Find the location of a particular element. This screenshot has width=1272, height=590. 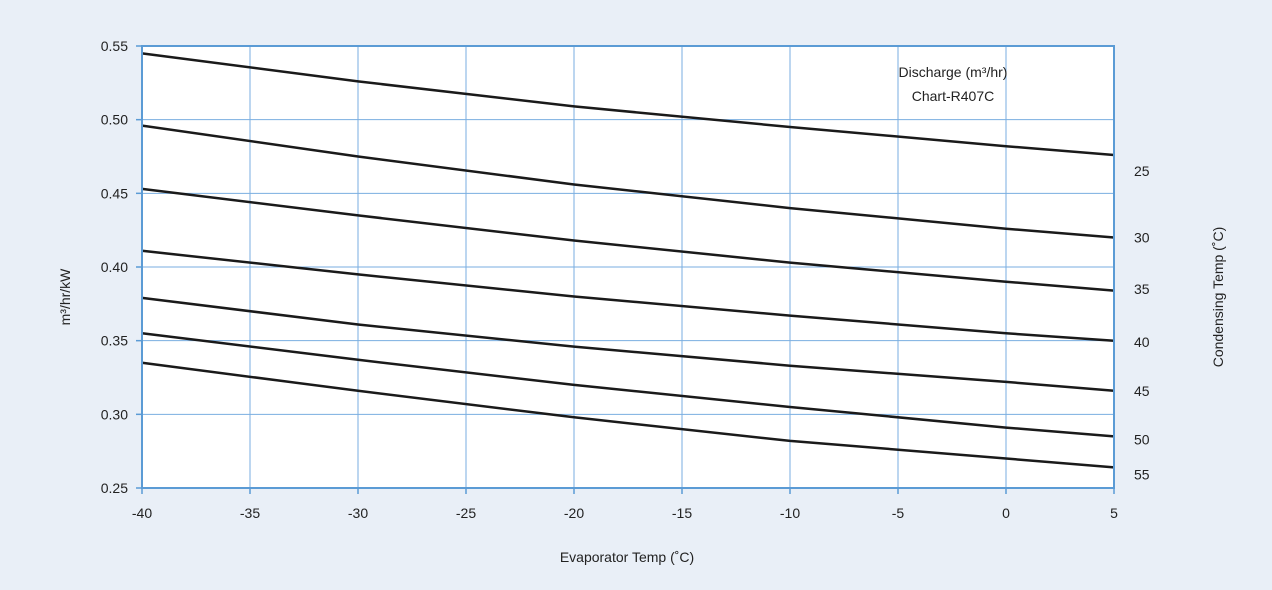

series-label-50: 50 is located at coordinates (1142, 439).